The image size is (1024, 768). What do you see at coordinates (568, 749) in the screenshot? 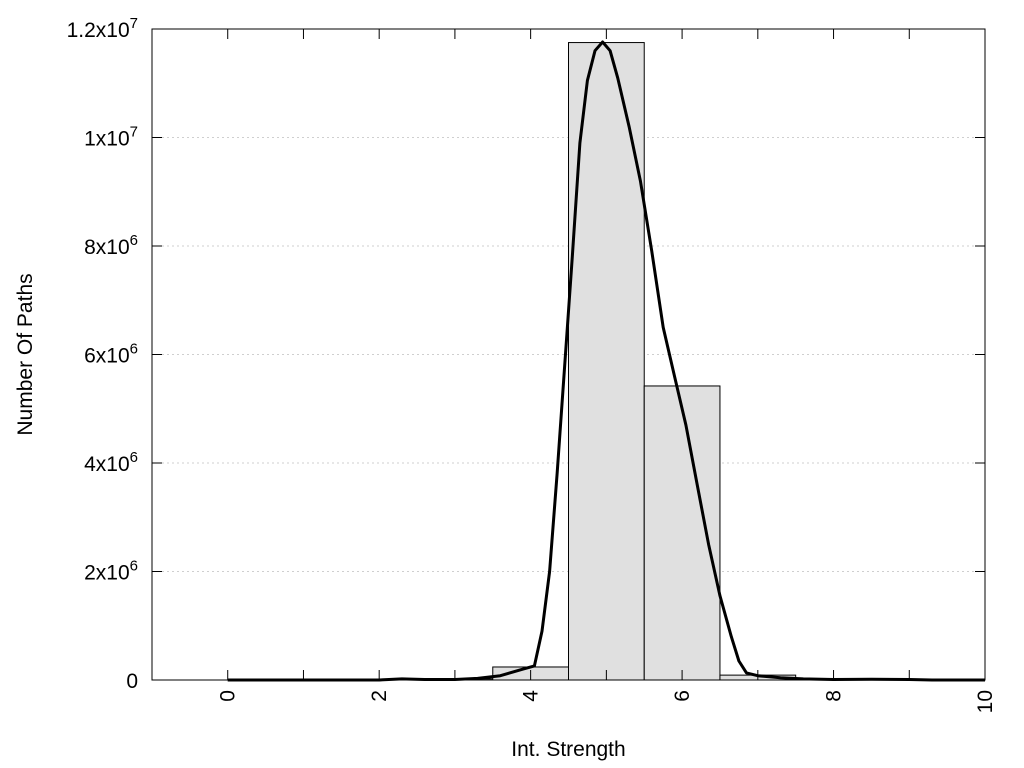
I see `x-axis-label: Int. Strength` at bounding box center [568, 749].